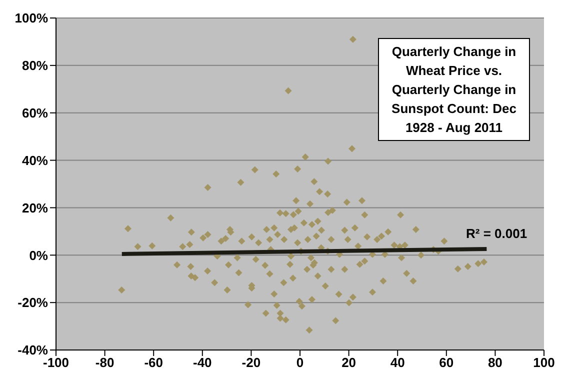  What do you see at coordinates (35, 112) in the screenshot?
I see `y-tick-label: 60%` at bounding box center [35, 112].